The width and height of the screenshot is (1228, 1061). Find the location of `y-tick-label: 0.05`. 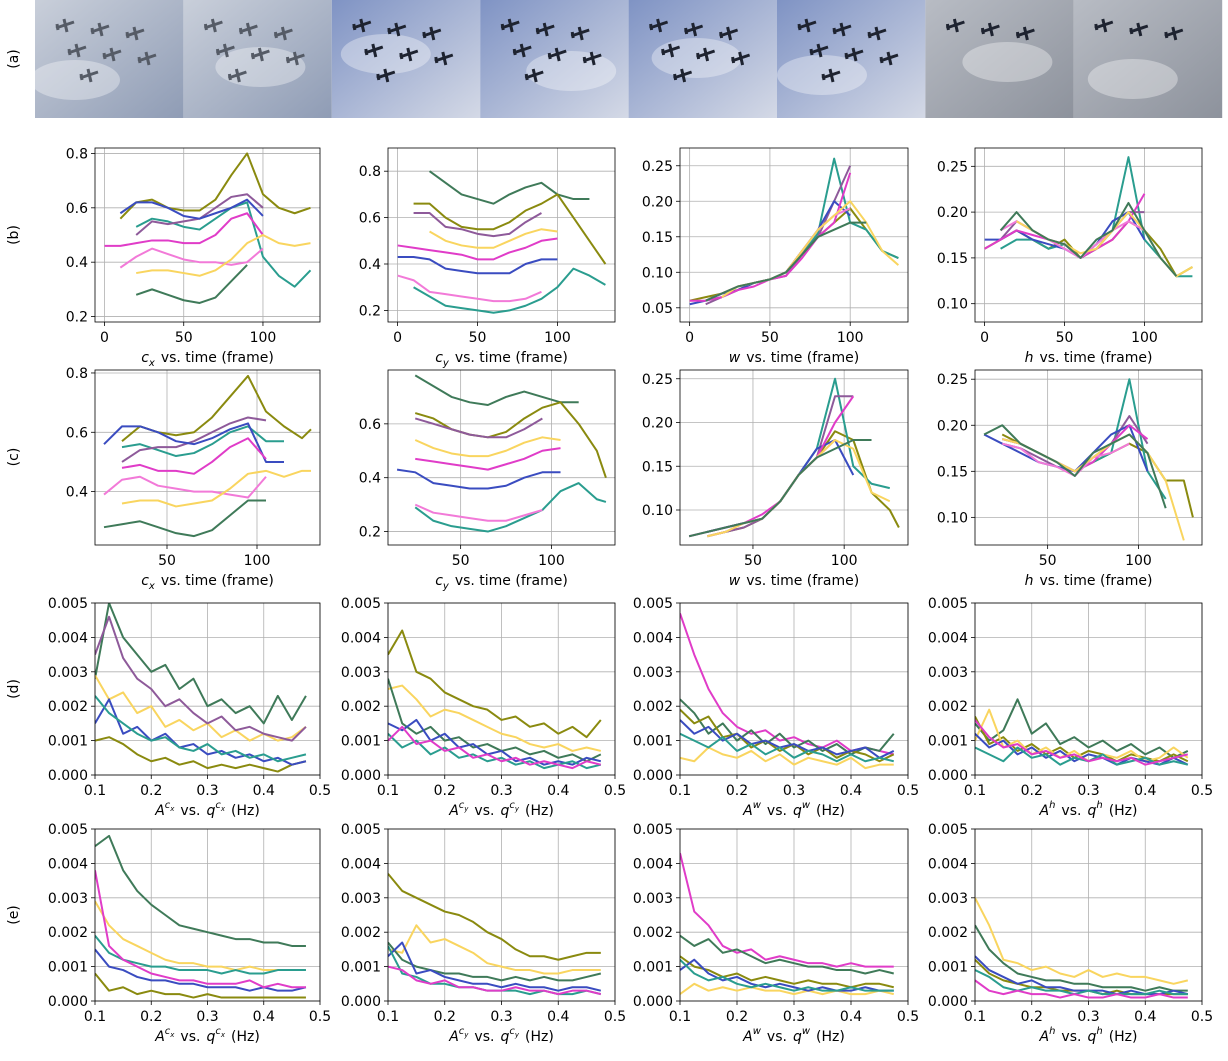

y-tick-label: 0.05 is located at coordinates (657, 309).